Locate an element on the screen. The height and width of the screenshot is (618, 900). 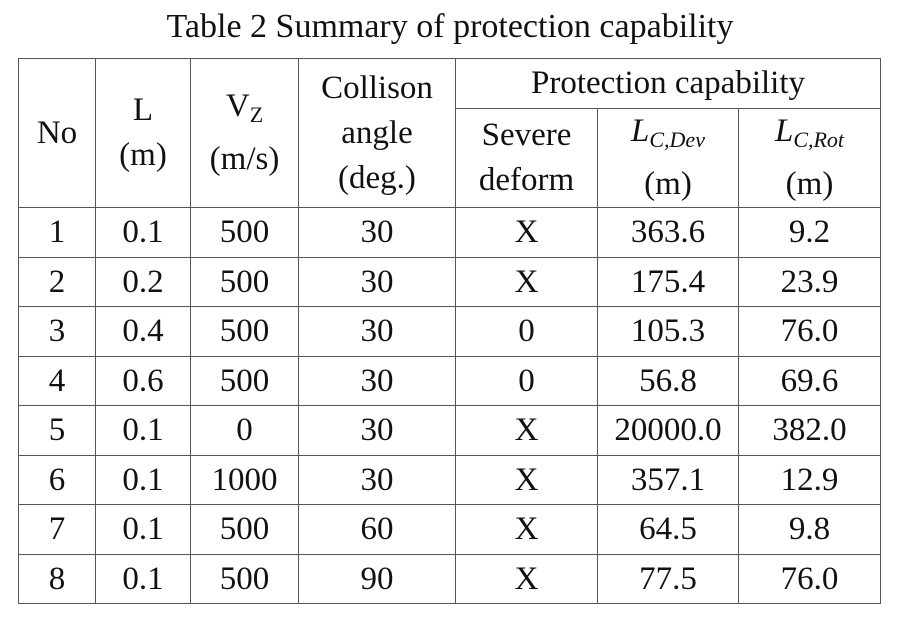
header-subscript: C,Dev is located at coordinates (677, 139).